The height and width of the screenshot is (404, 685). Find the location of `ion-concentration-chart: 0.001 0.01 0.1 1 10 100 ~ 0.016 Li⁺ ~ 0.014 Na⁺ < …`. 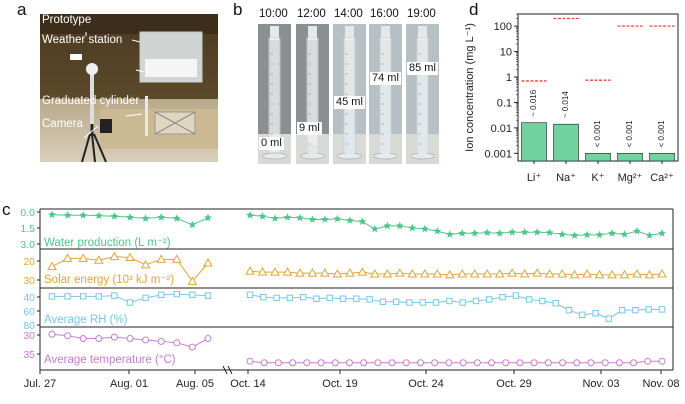

ion-concentration-chart: 0.001 0.01 0.1 1 10 100 ~ 0.016 Li⁺ ~ 0.014 Na⁺ < … is located at coordinates (571, 98).